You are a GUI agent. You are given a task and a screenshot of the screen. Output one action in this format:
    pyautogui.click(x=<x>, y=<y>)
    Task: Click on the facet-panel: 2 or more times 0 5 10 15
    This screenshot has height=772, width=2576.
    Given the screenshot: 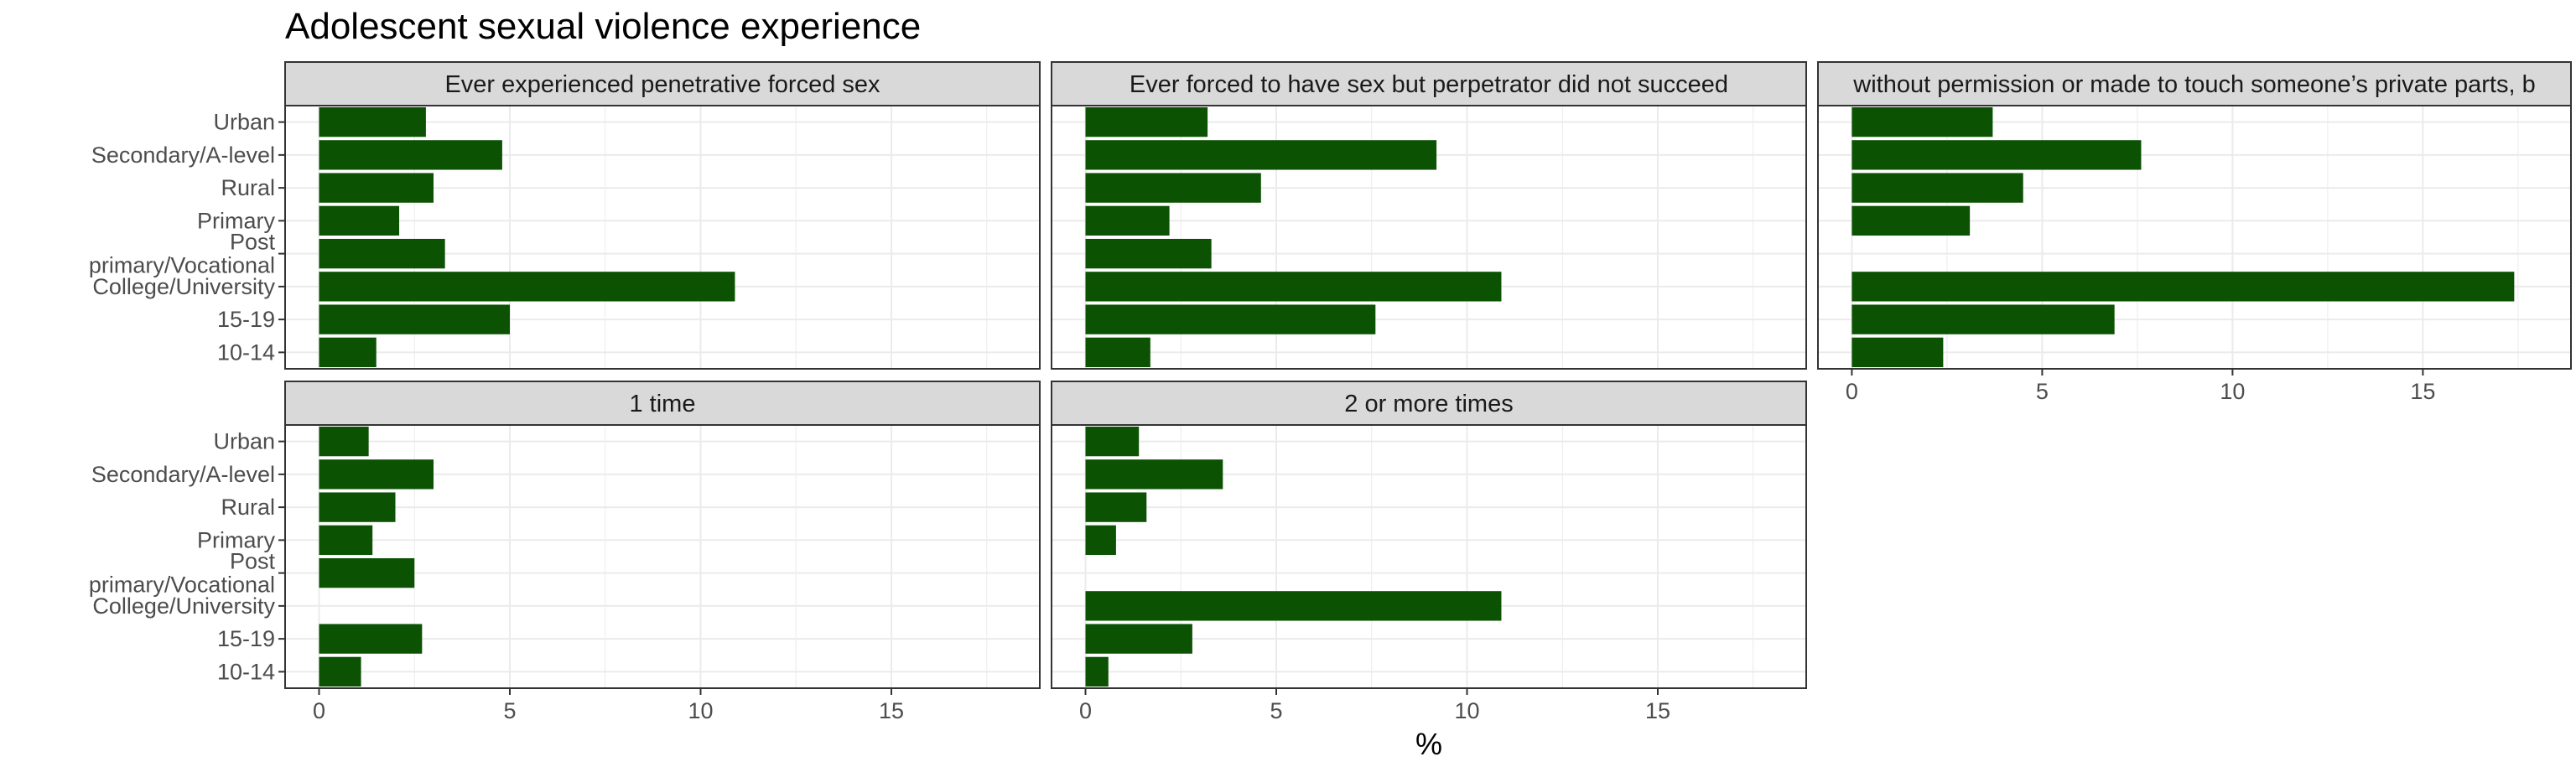 What is the action you would take?
    pyautogui.click(x=1429, y=552)
    